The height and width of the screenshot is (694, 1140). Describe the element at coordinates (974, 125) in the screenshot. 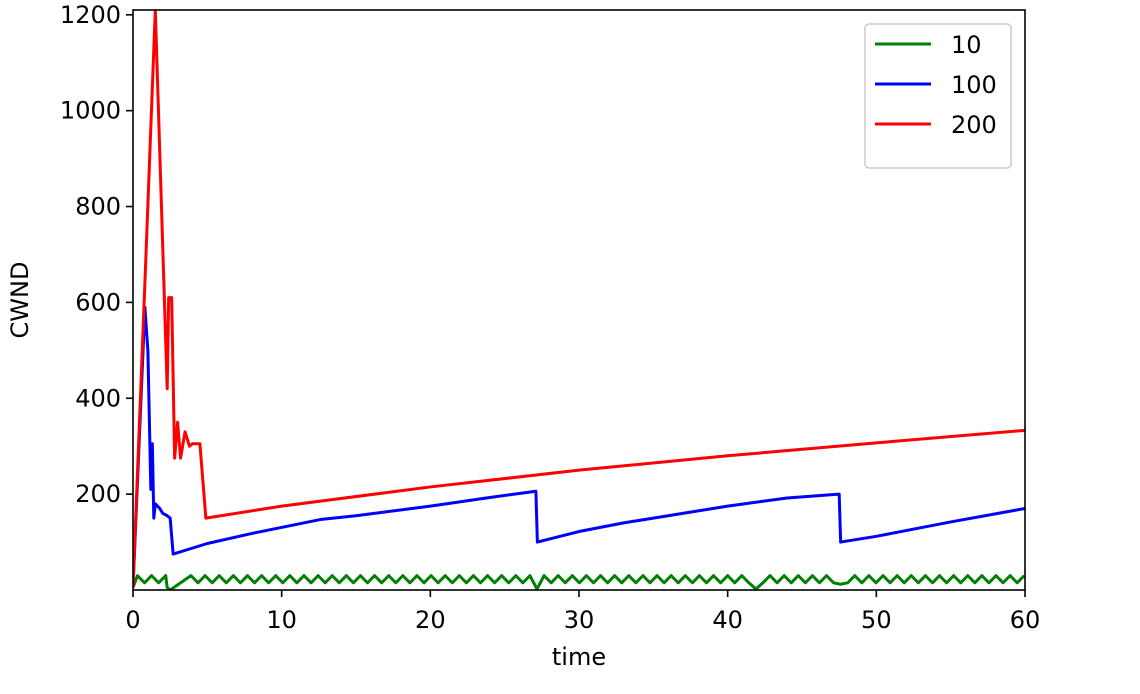

I see `legend-label-200: 200` at that location.